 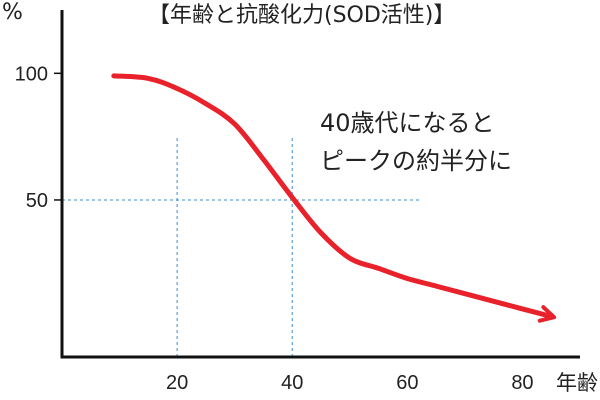 I want to click on x-axis-label: 年齢, so click(x=577, y=383).